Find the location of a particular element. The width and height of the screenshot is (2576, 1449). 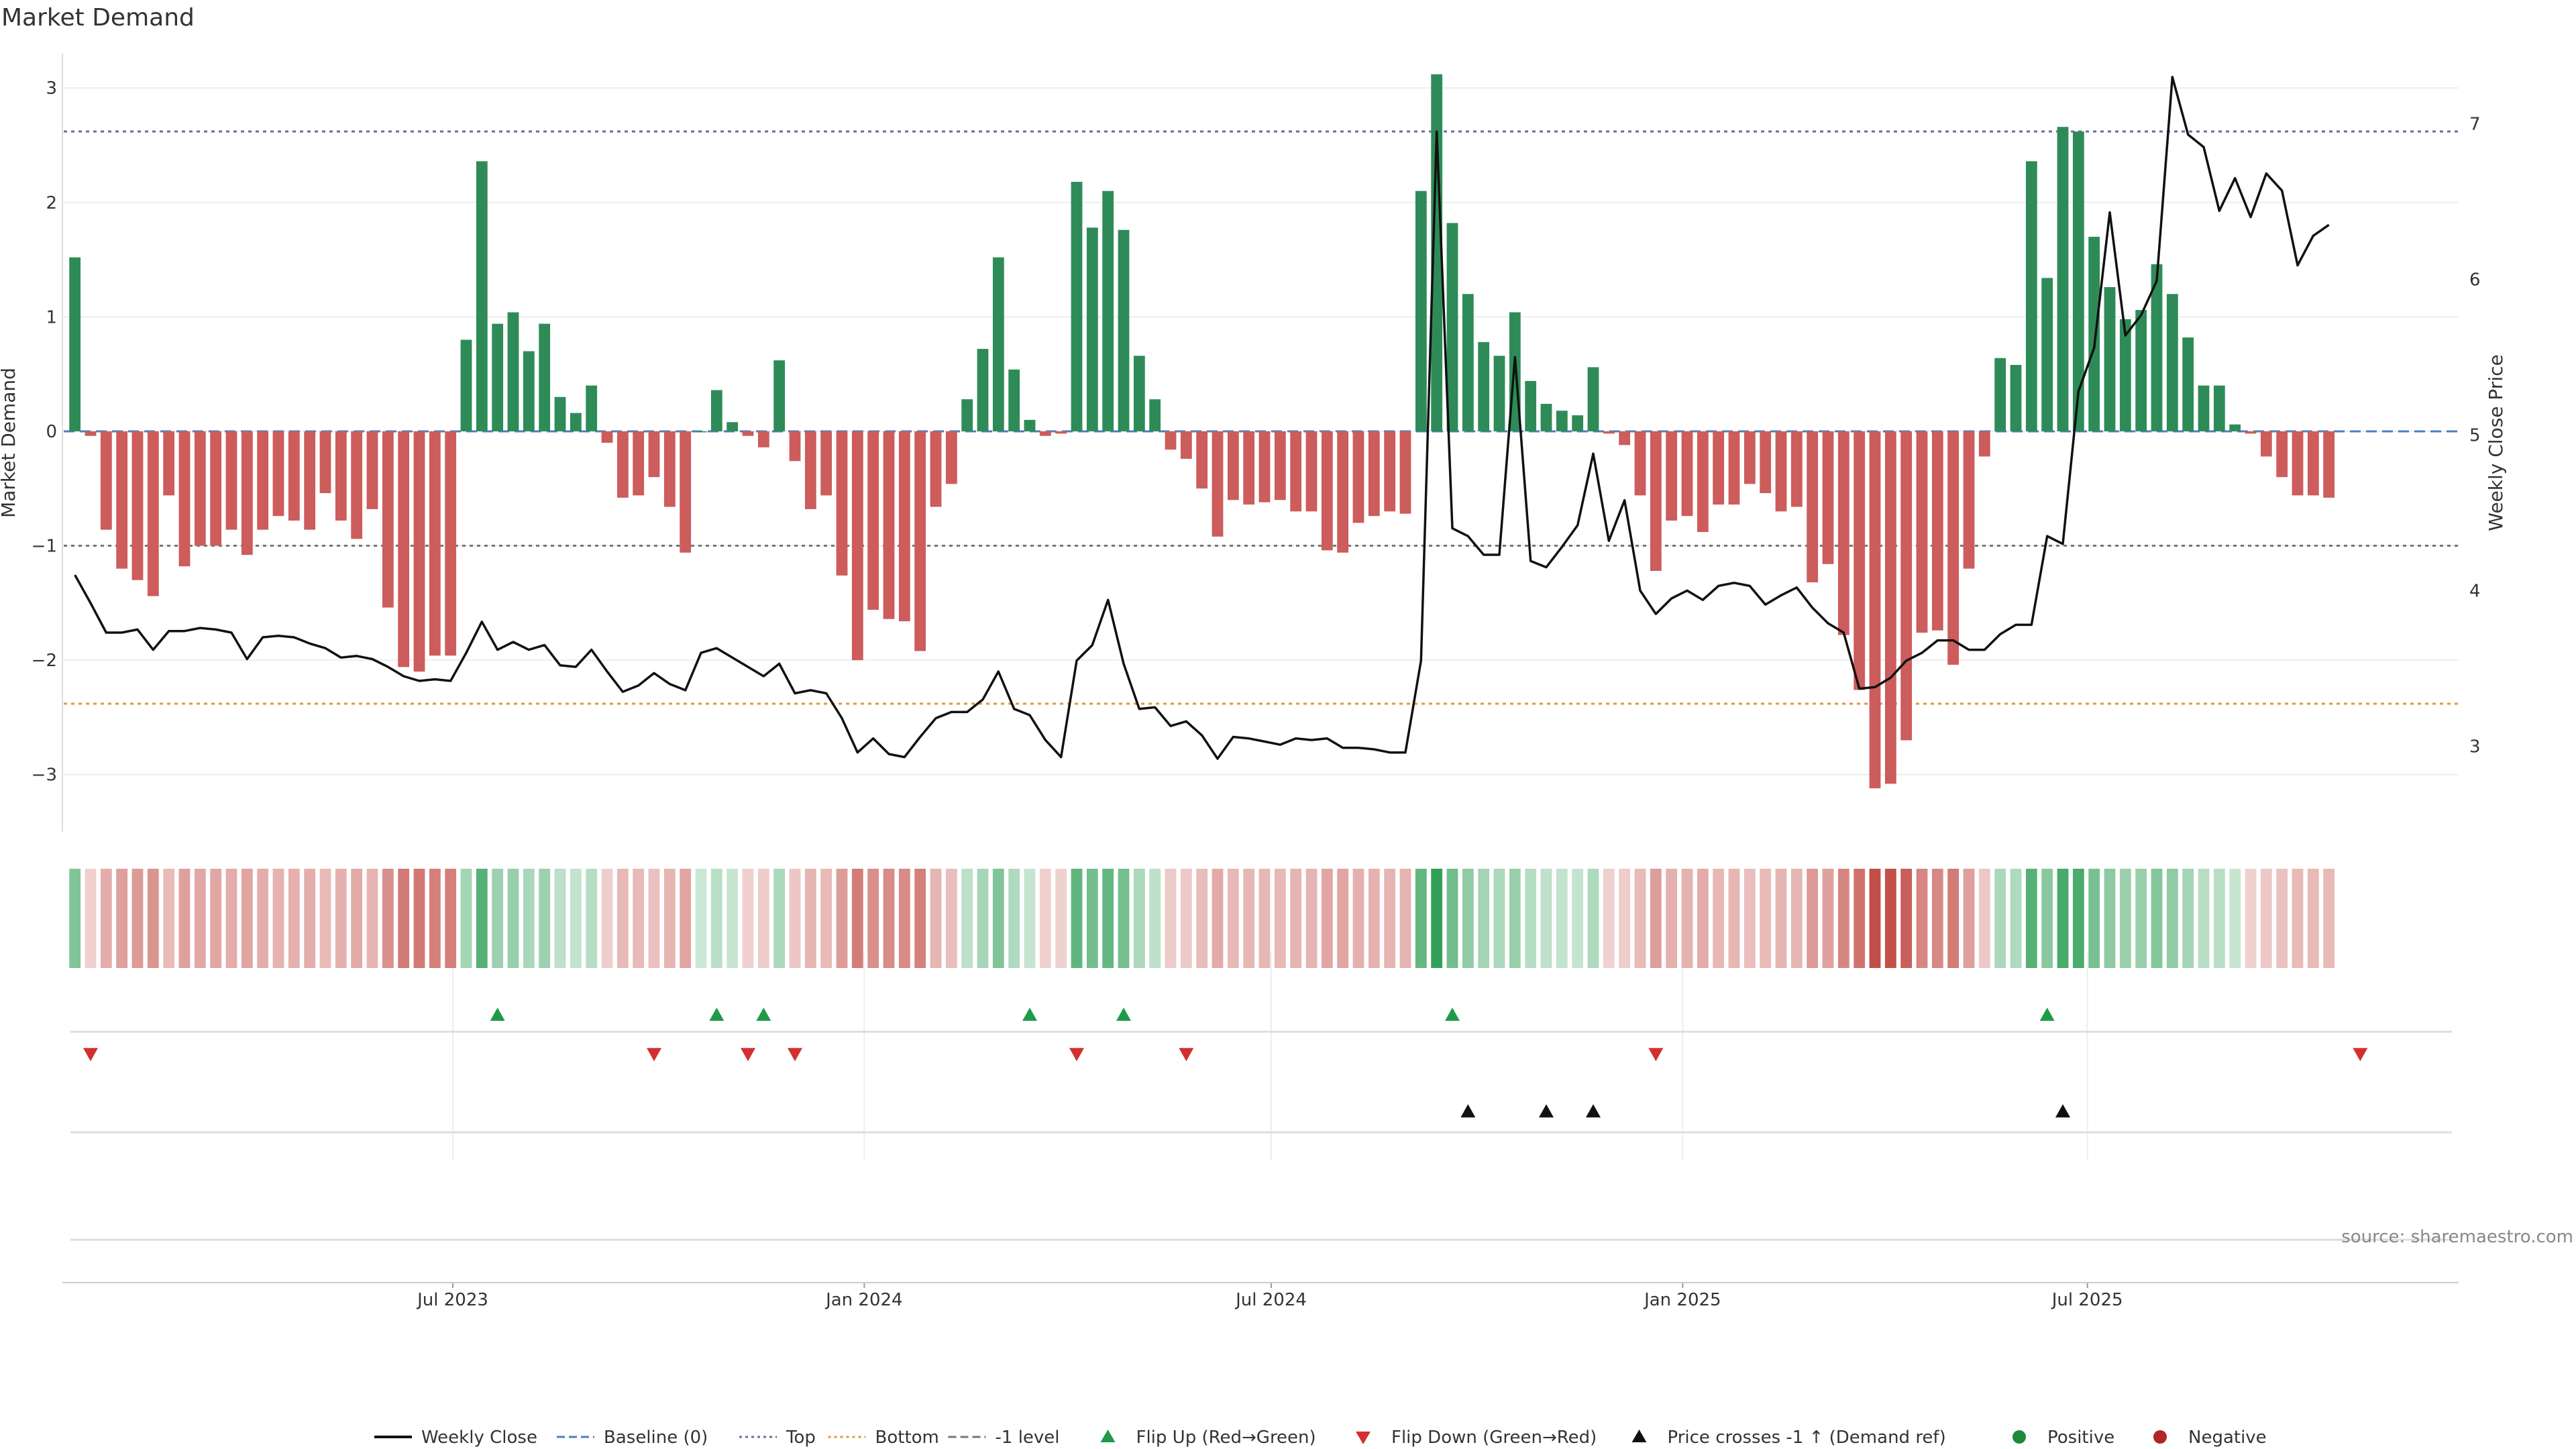

price-cross-marker is located at coordinates (1546, 1111).